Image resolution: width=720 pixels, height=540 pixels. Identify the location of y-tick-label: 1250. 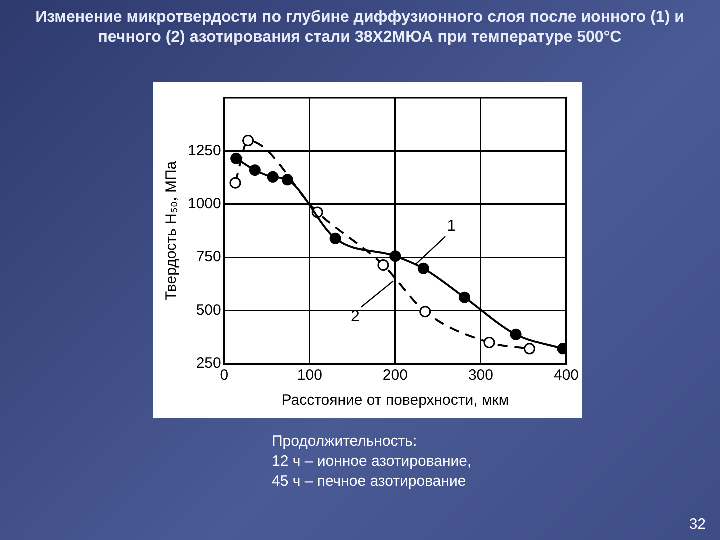
(205, 151).